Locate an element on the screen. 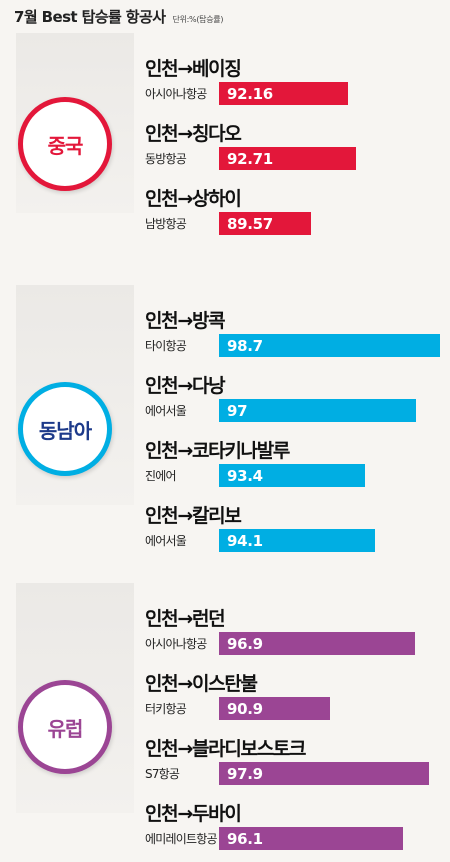  bar-value-label: 97.9 is located at coordinates (245, 773).